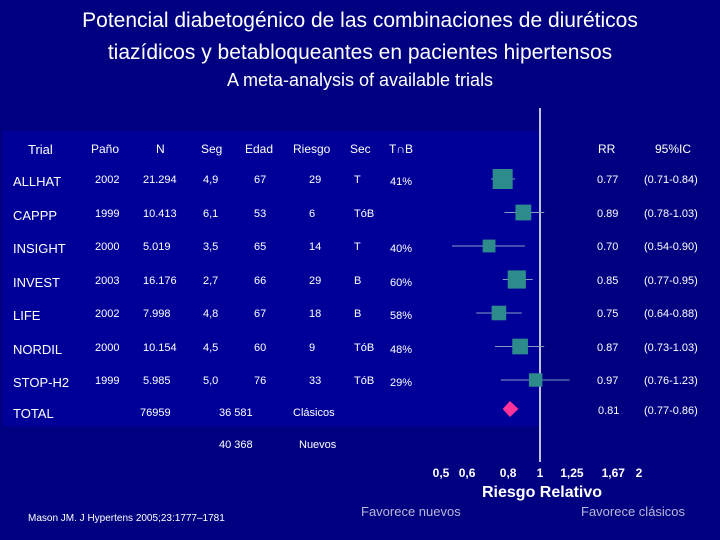  What do you see at coordinates (671, 213) in the screenshot?
I see `row-ic: (0.78-1.03)` at bounding box center [671, 213].